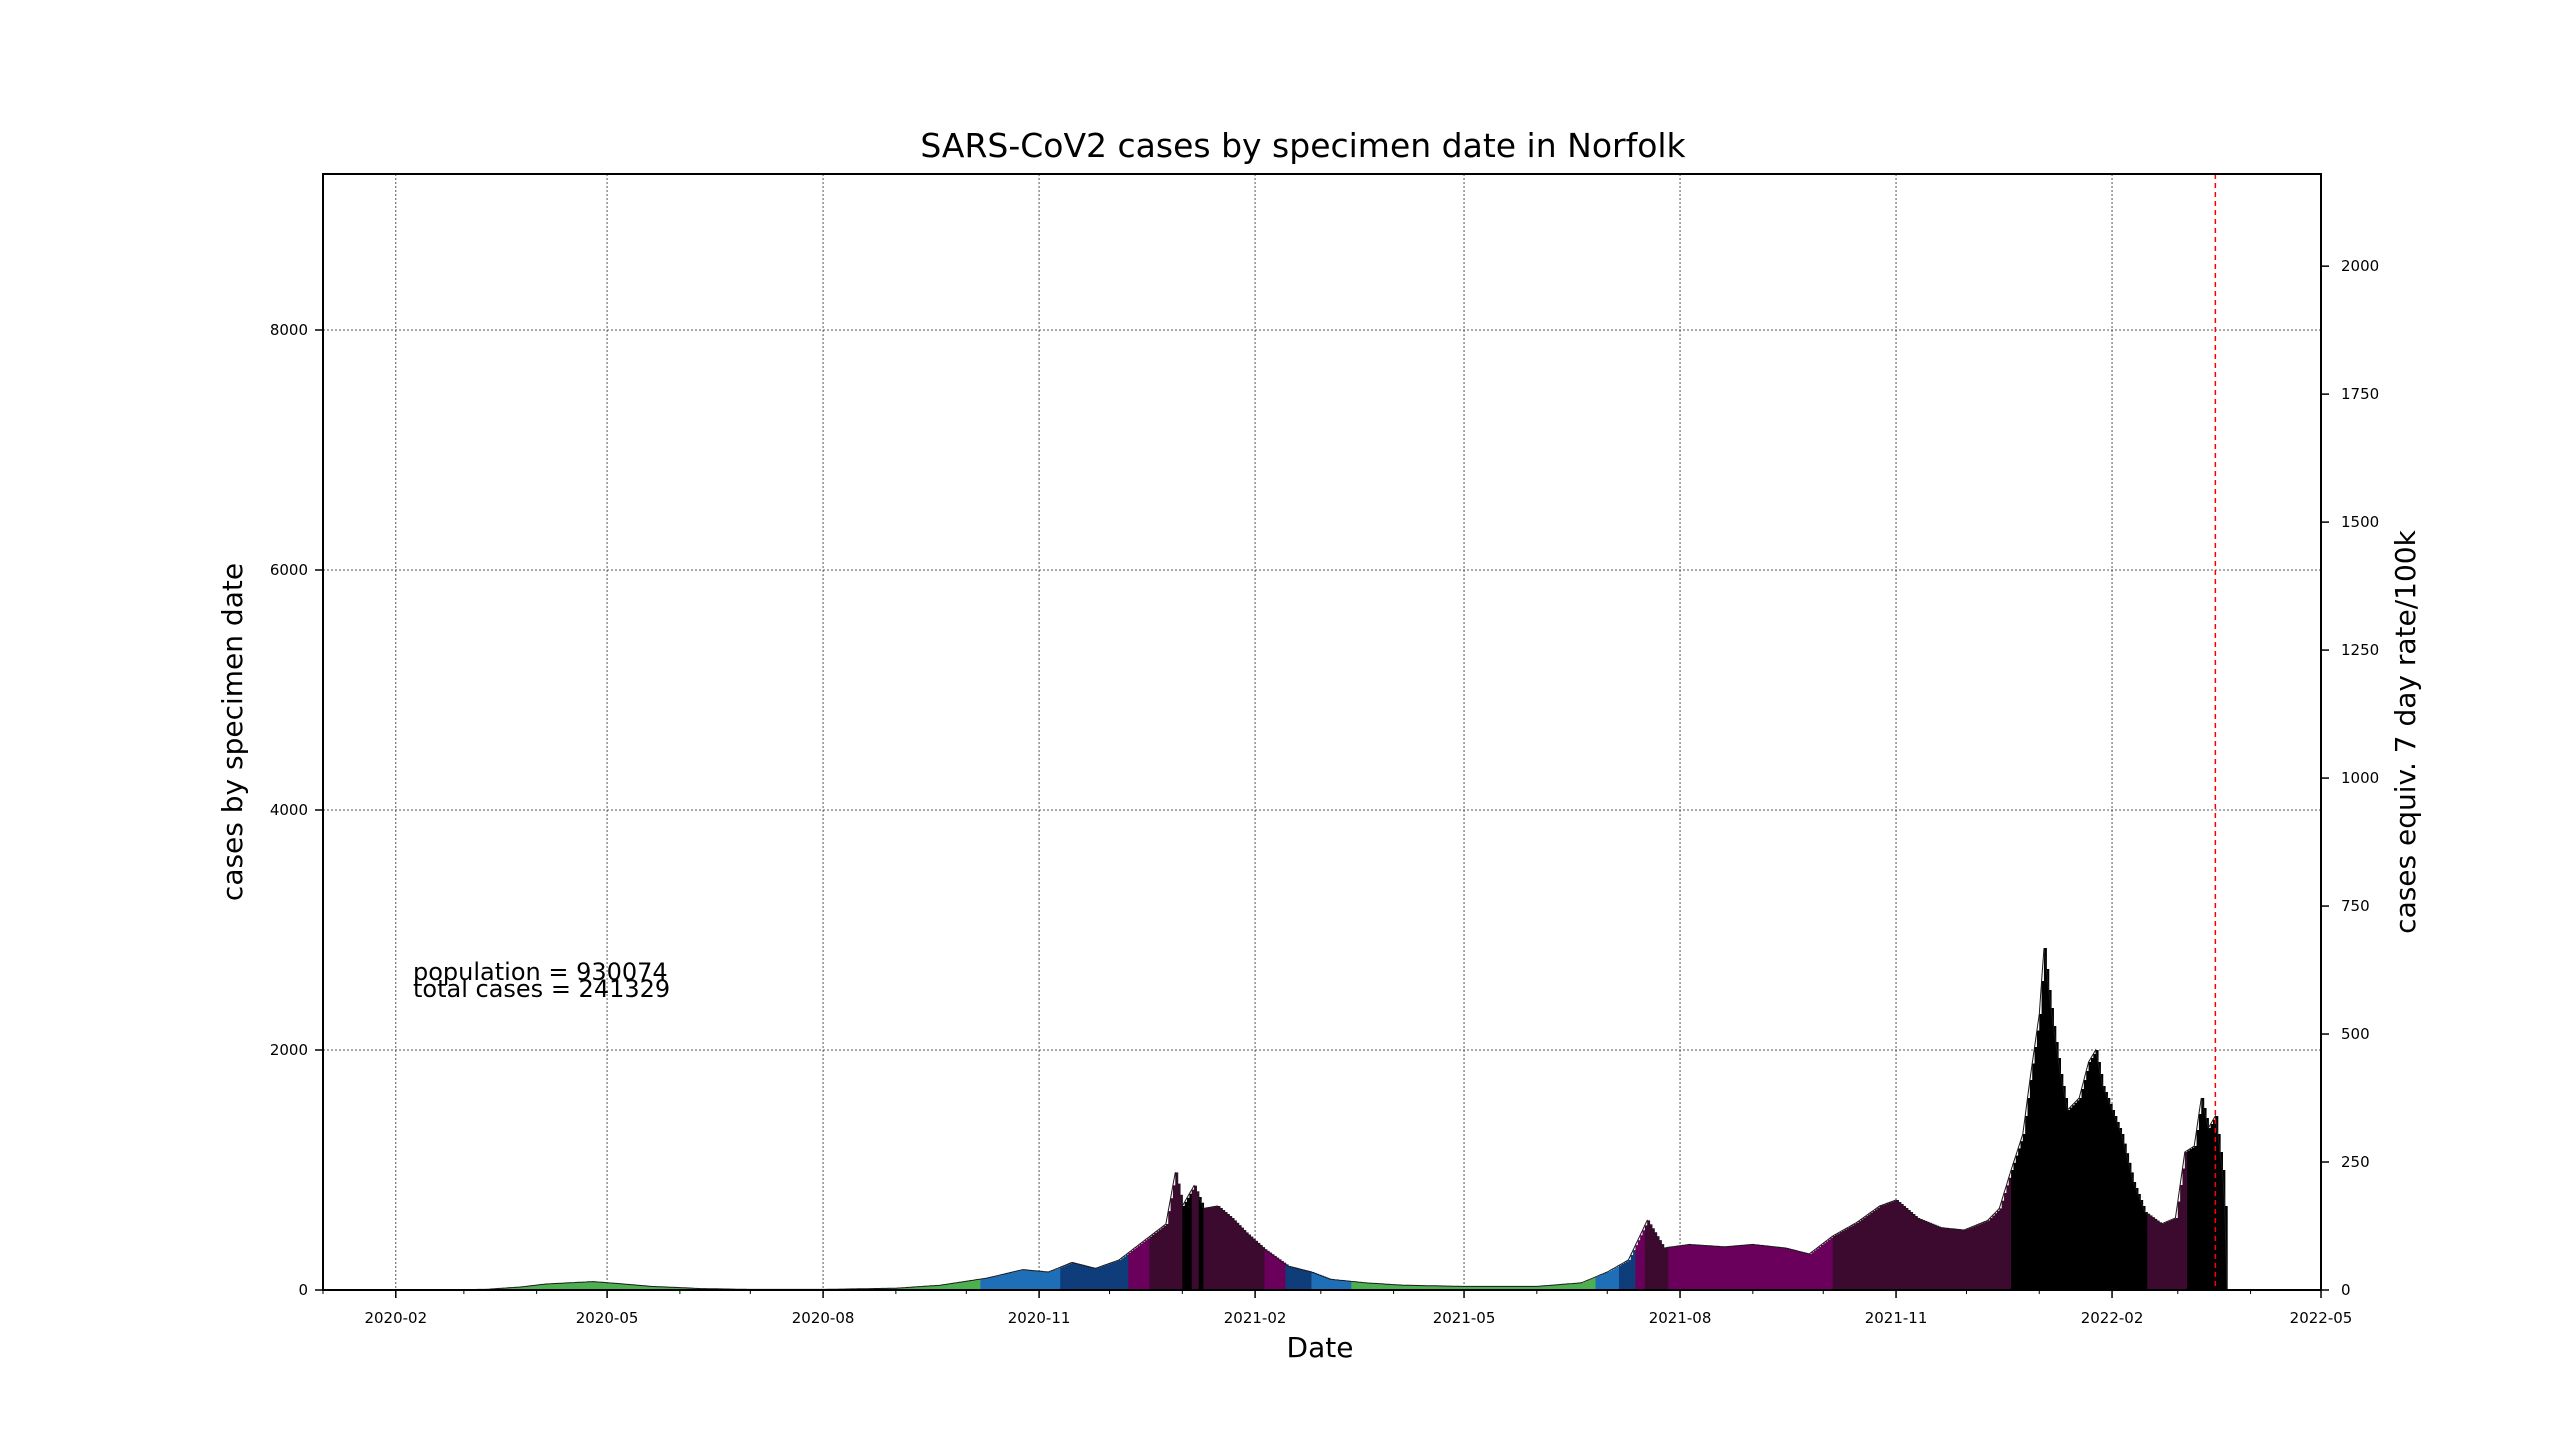 This screenshot has height=1440, width=2560. What do you see at coordinates (1039, 1318) in the screenshot?
I see `x-tick-label: 2020-11` at bounding box center [1039, 1318].